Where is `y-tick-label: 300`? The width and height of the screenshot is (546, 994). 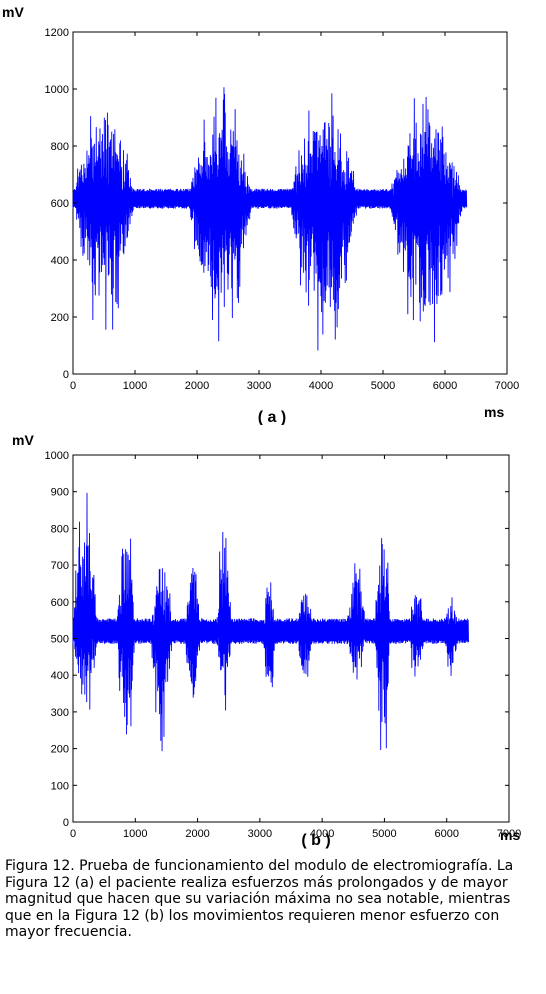
y-tick-label: 300 is located at coordinates (60, 713).